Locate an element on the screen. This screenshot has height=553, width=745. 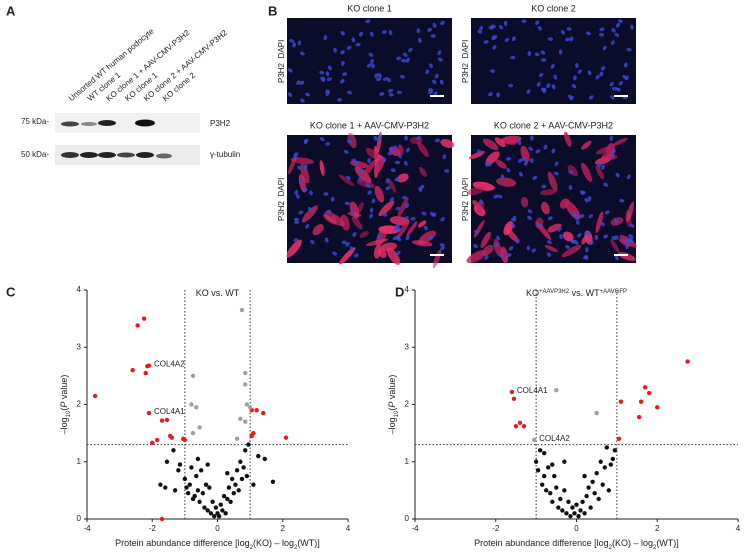
image-title: KO clone 1 is located at coordinates (369, 8).